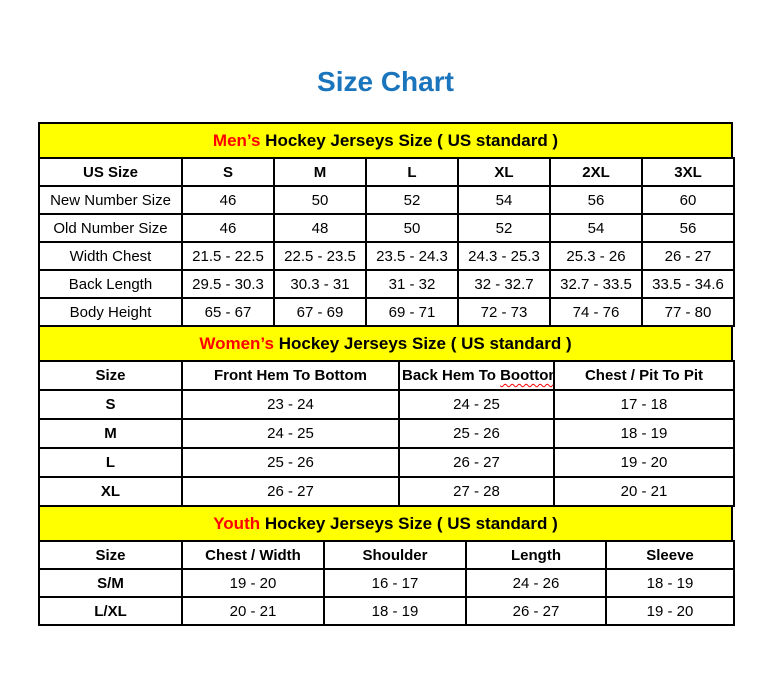 Image resolution: width=776 pixels, height=692 pixels. What do you see at coordinates (688, 284) in the screenshot?
I see `cell-value: 33.5 - 34.6` at bounding box center [688, 284].